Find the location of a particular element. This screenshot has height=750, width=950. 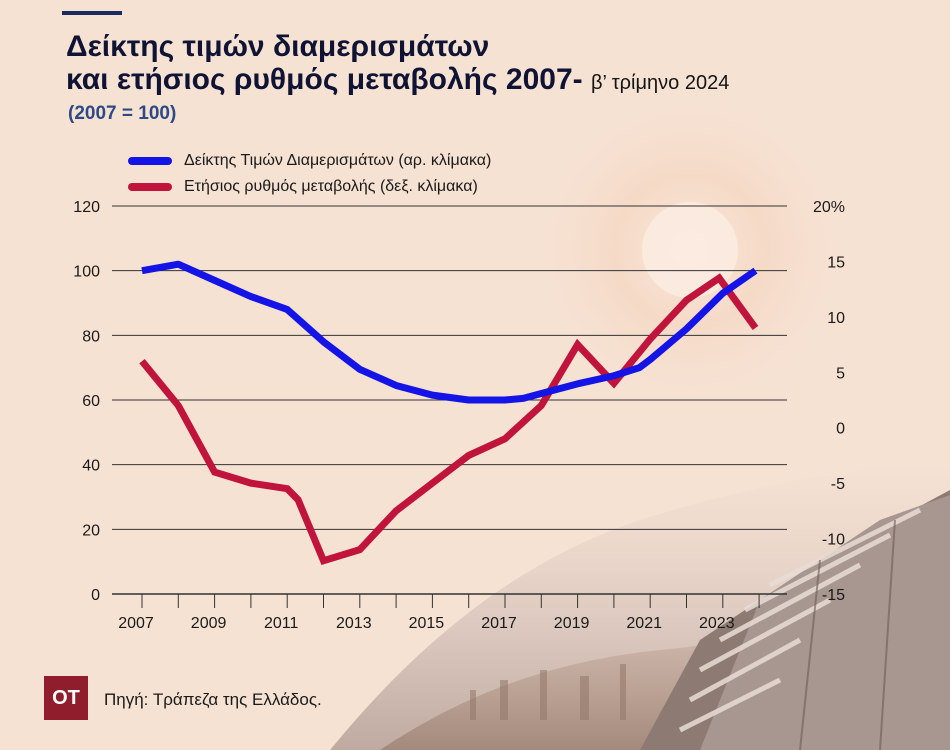

x-tick-label: 2023 is located at coordinates (717, 623).